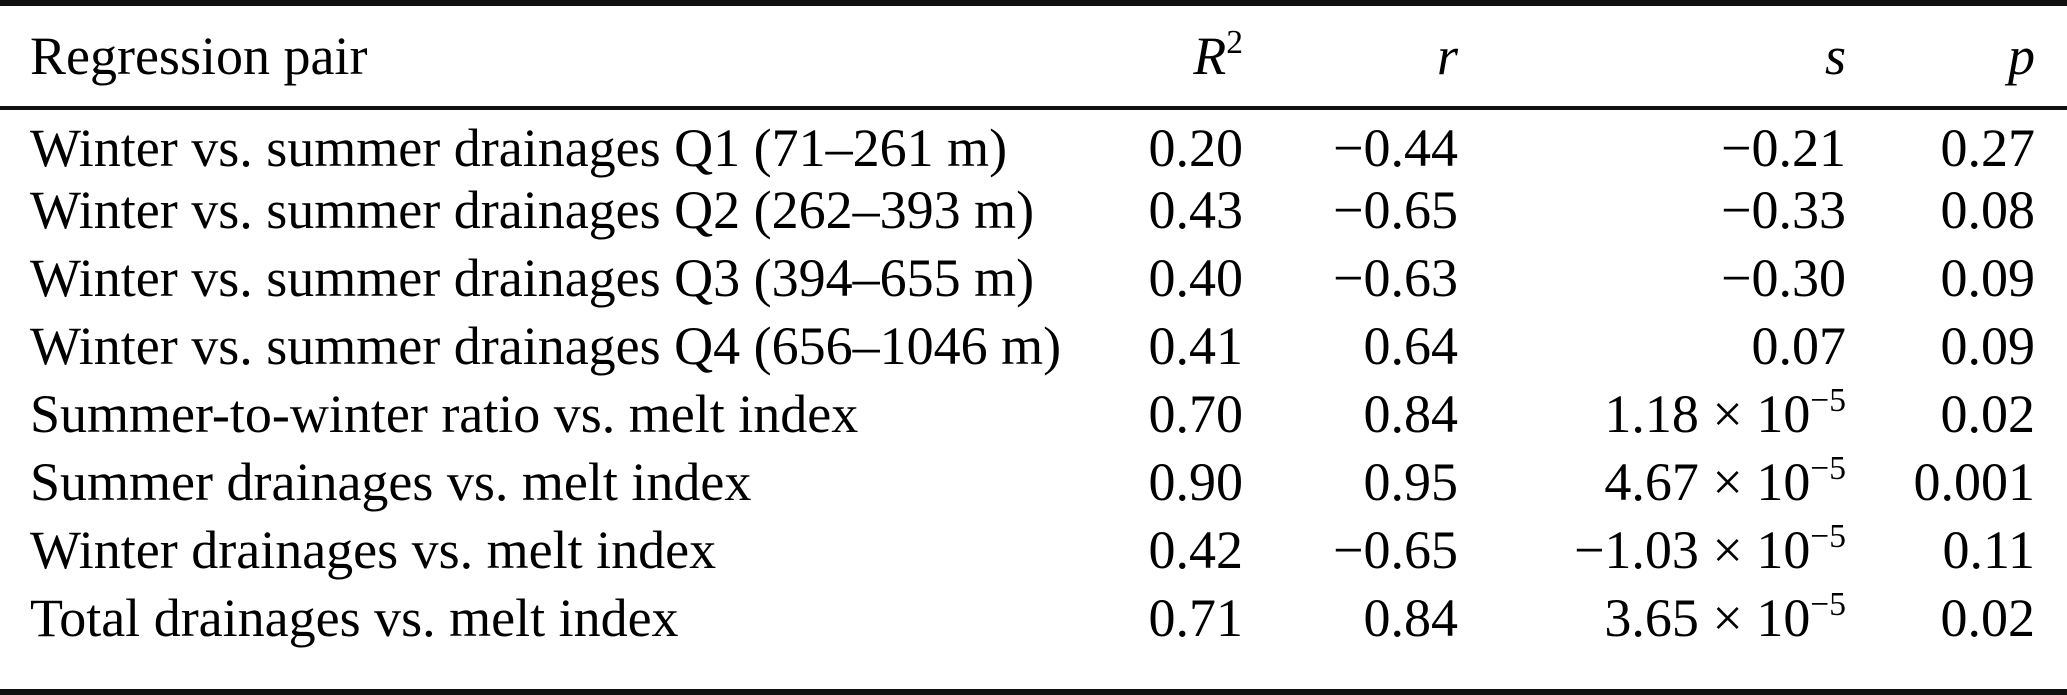 The image size is (2067, 695). Describe the element at coordinates (1210, 56) in the screenshot. I see `r-squared-symbol: R` at that location.